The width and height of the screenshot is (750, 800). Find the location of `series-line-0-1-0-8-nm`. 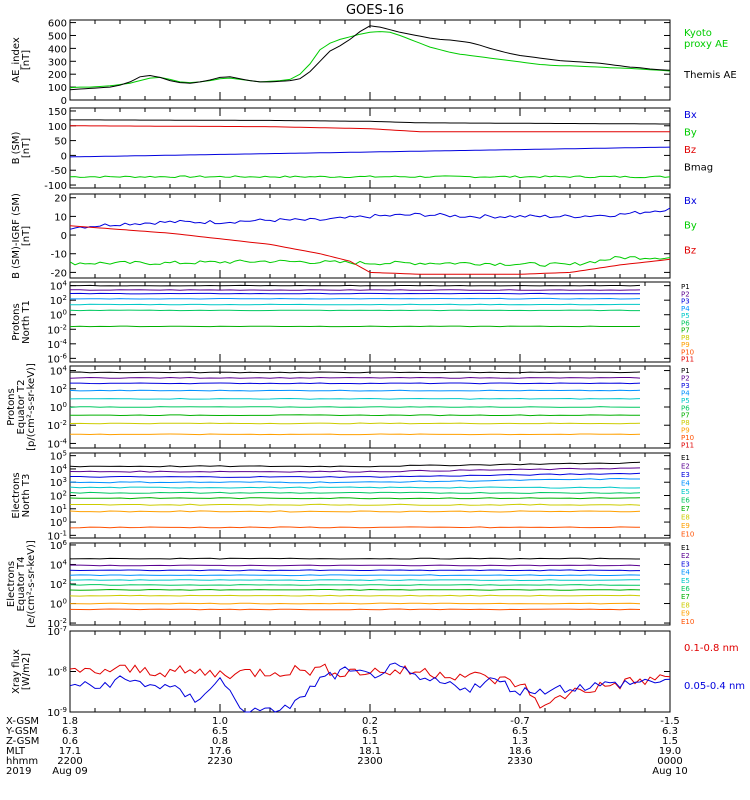

series-line-0-1-0-8-nm is located at coordinates (370, 686).